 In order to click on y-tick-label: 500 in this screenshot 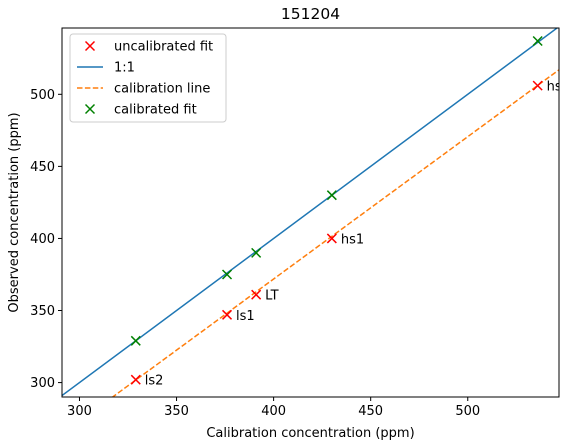, I will do `click(42, 95)`.